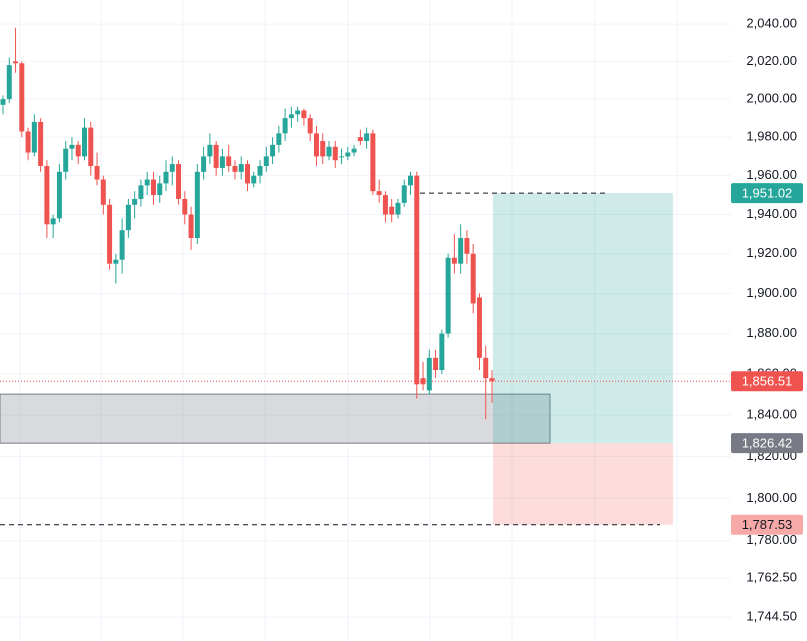  I want to click on y-tick-label: 1,880.00, so click(771, 332).